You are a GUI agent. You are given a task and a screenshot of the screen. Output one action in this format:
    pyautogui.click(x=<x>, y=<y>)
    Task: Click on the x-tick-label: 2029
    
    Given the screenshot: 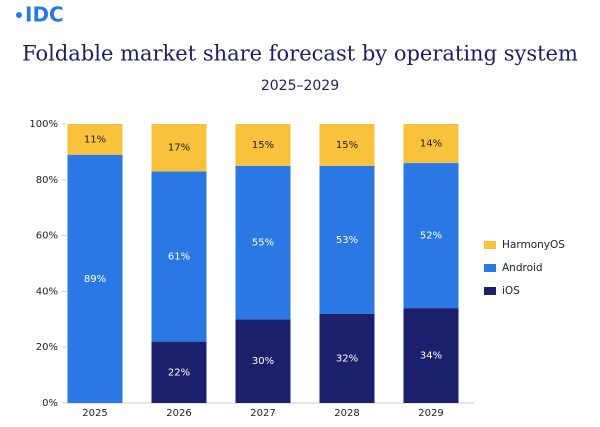 What is the action you would take?
    pyautogui.click(x=430, y=413)
    